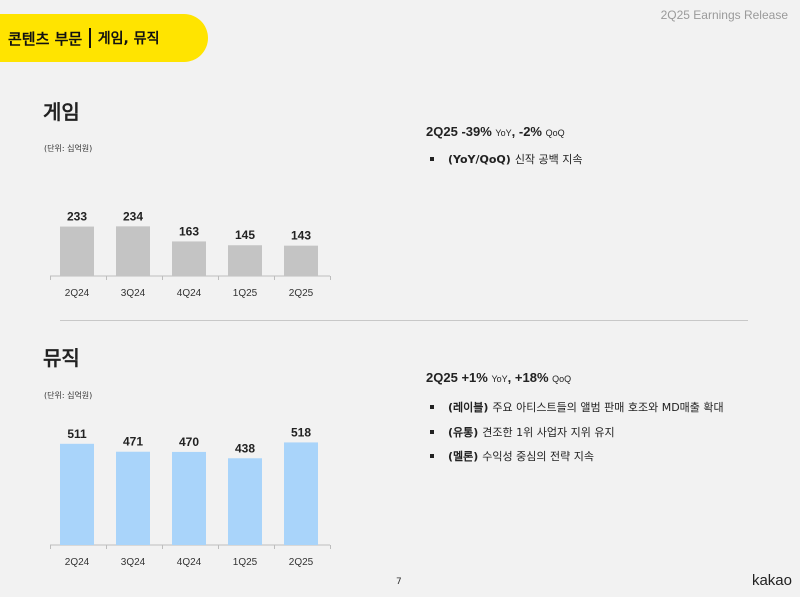  Describe the element at coordinates (503, 133) in the screenshot. I see `game-kpi-yoy-label: YoY` at that location.